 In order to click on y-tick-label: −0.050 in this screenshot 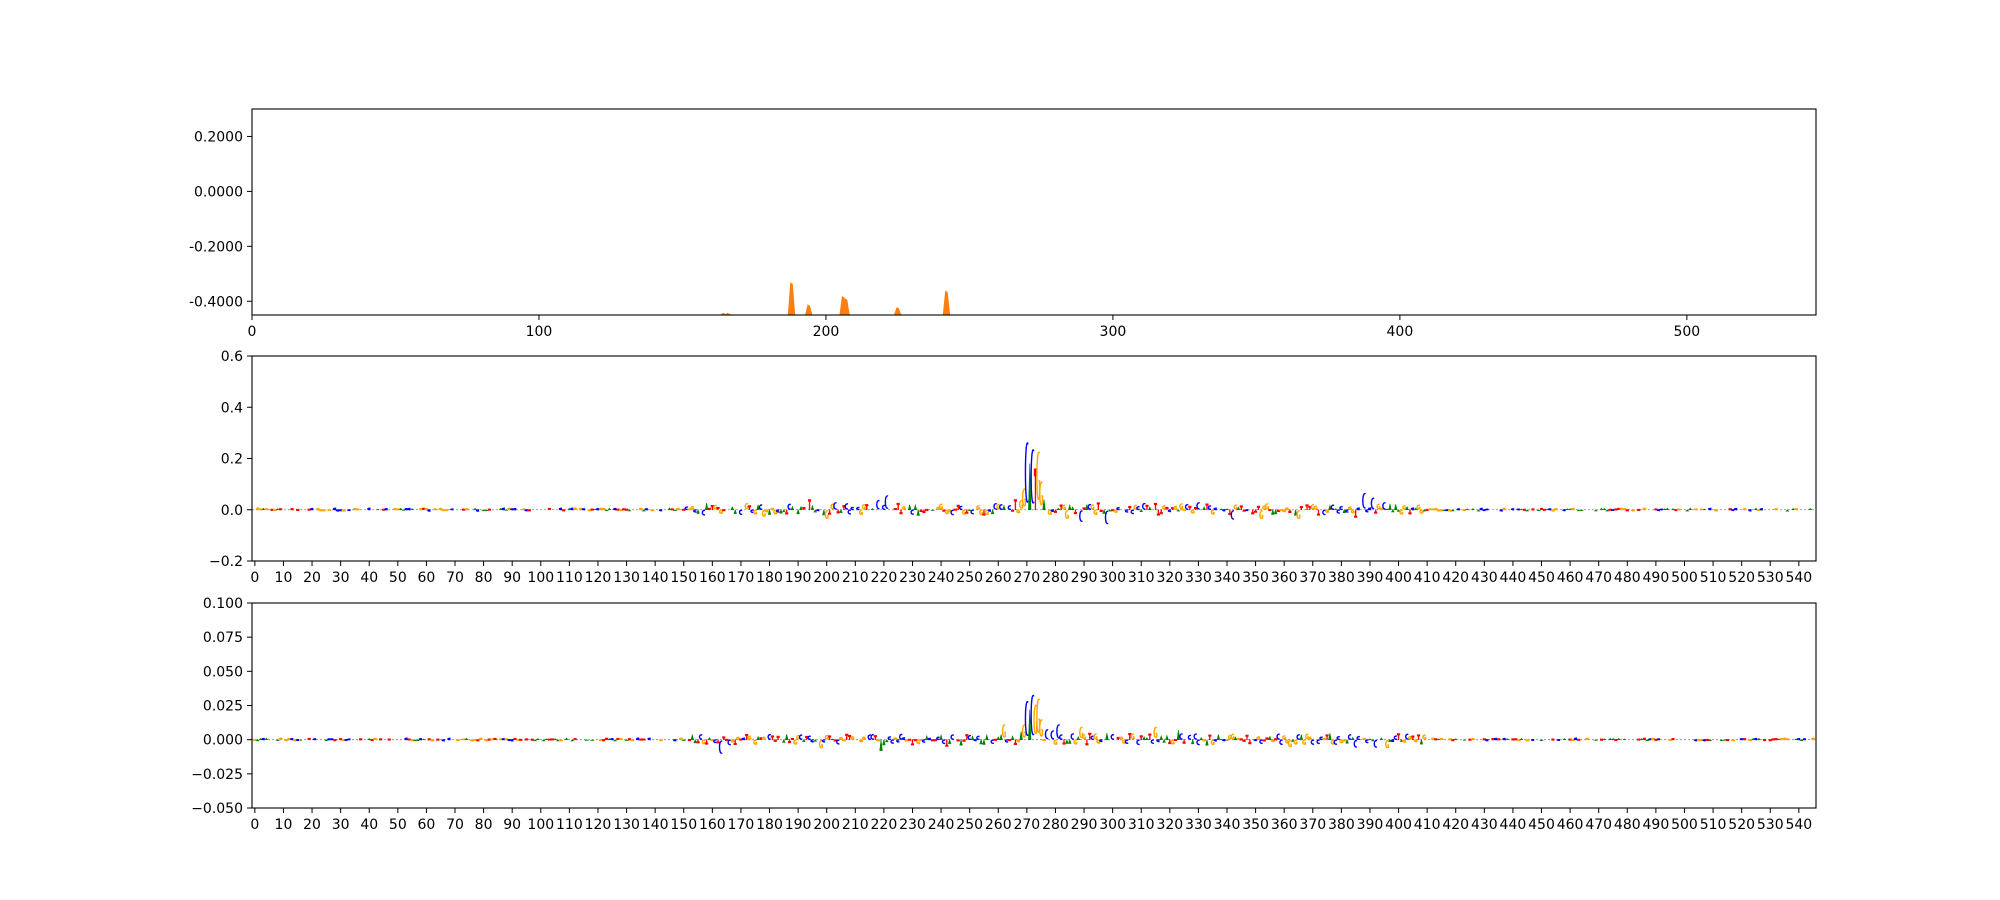, I will do `click(217, 809)`.